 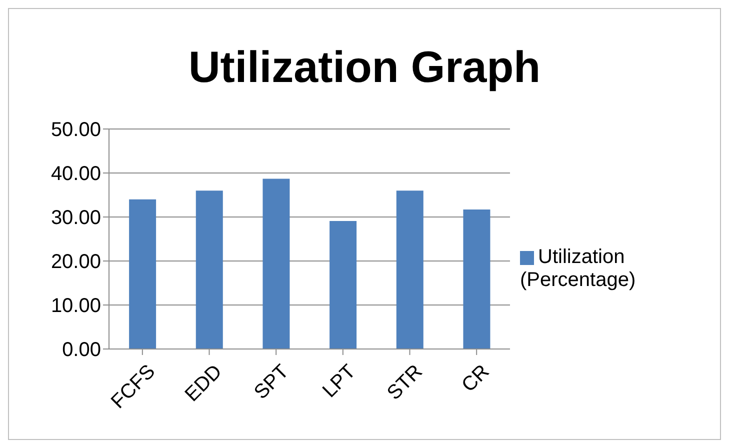 What do you see at coordinates (75, 306) in the screenshot?
I see `y-tick-label: 10.00` at bounding box center [75, 306].